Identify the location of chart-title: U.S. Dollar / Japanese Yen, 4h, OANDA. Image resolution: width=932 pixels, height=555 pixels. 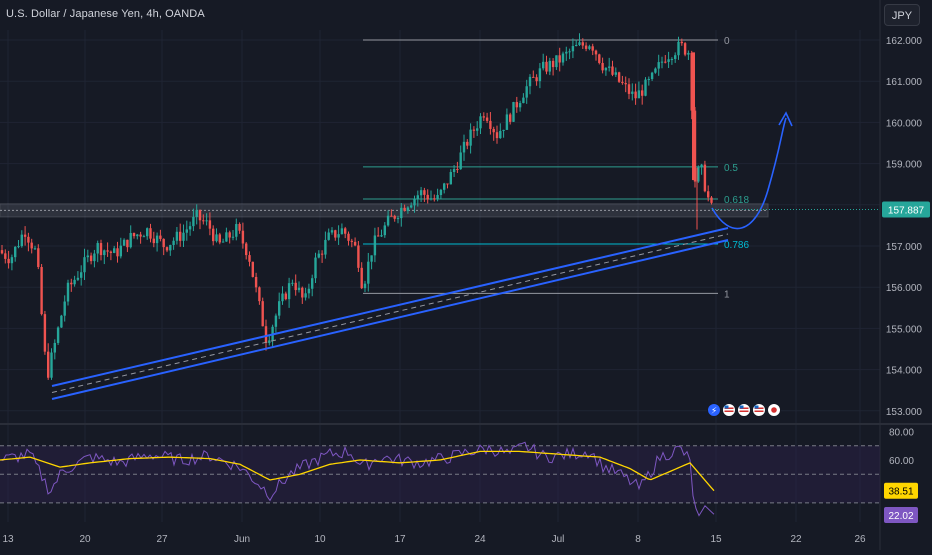
(105, 14).